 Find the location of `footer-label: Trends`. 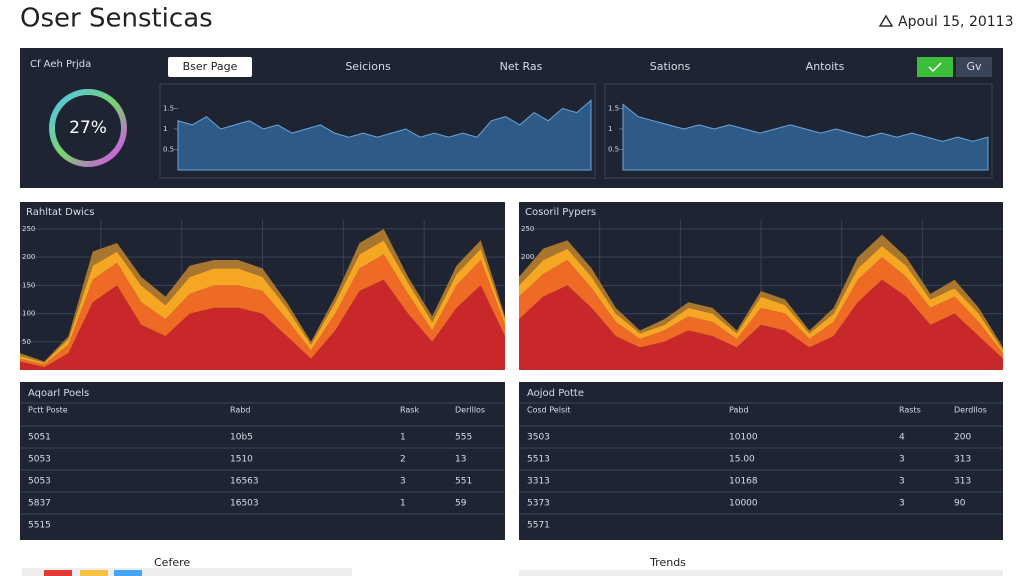

footer-label: Trends is located at coordinates (667, 562).